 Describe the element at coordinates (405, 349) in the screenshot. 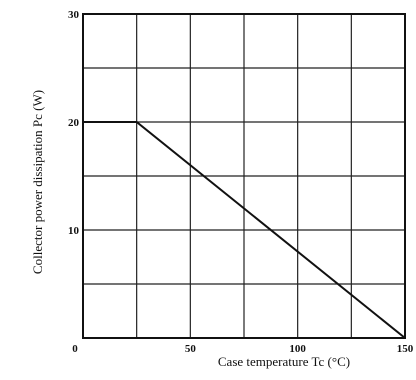

I see `x-tick-label: 150` at that location.